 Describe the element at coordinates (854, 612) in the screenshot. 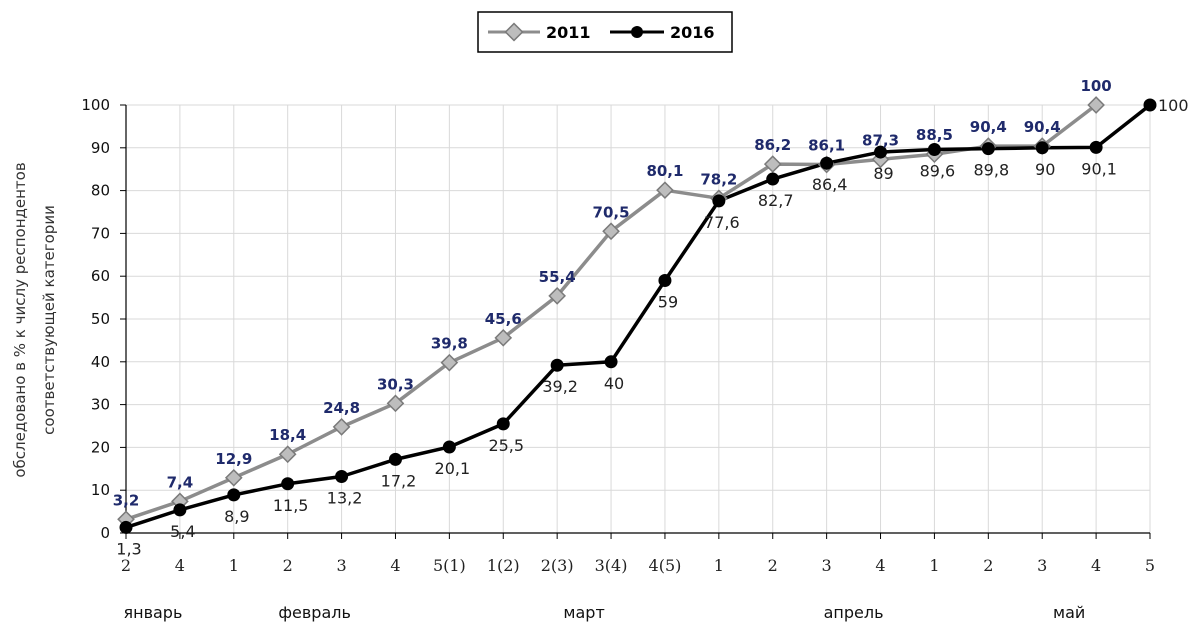

I see `month-label: апрель` at that location.